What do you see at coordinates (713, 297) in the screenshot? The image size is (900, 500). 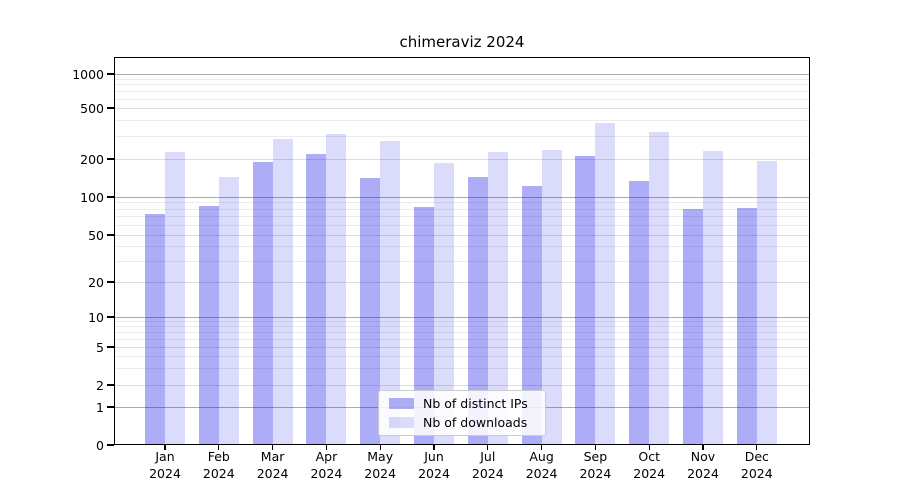 I see `bar-downloads-nov` at bounding box center [713, 297].